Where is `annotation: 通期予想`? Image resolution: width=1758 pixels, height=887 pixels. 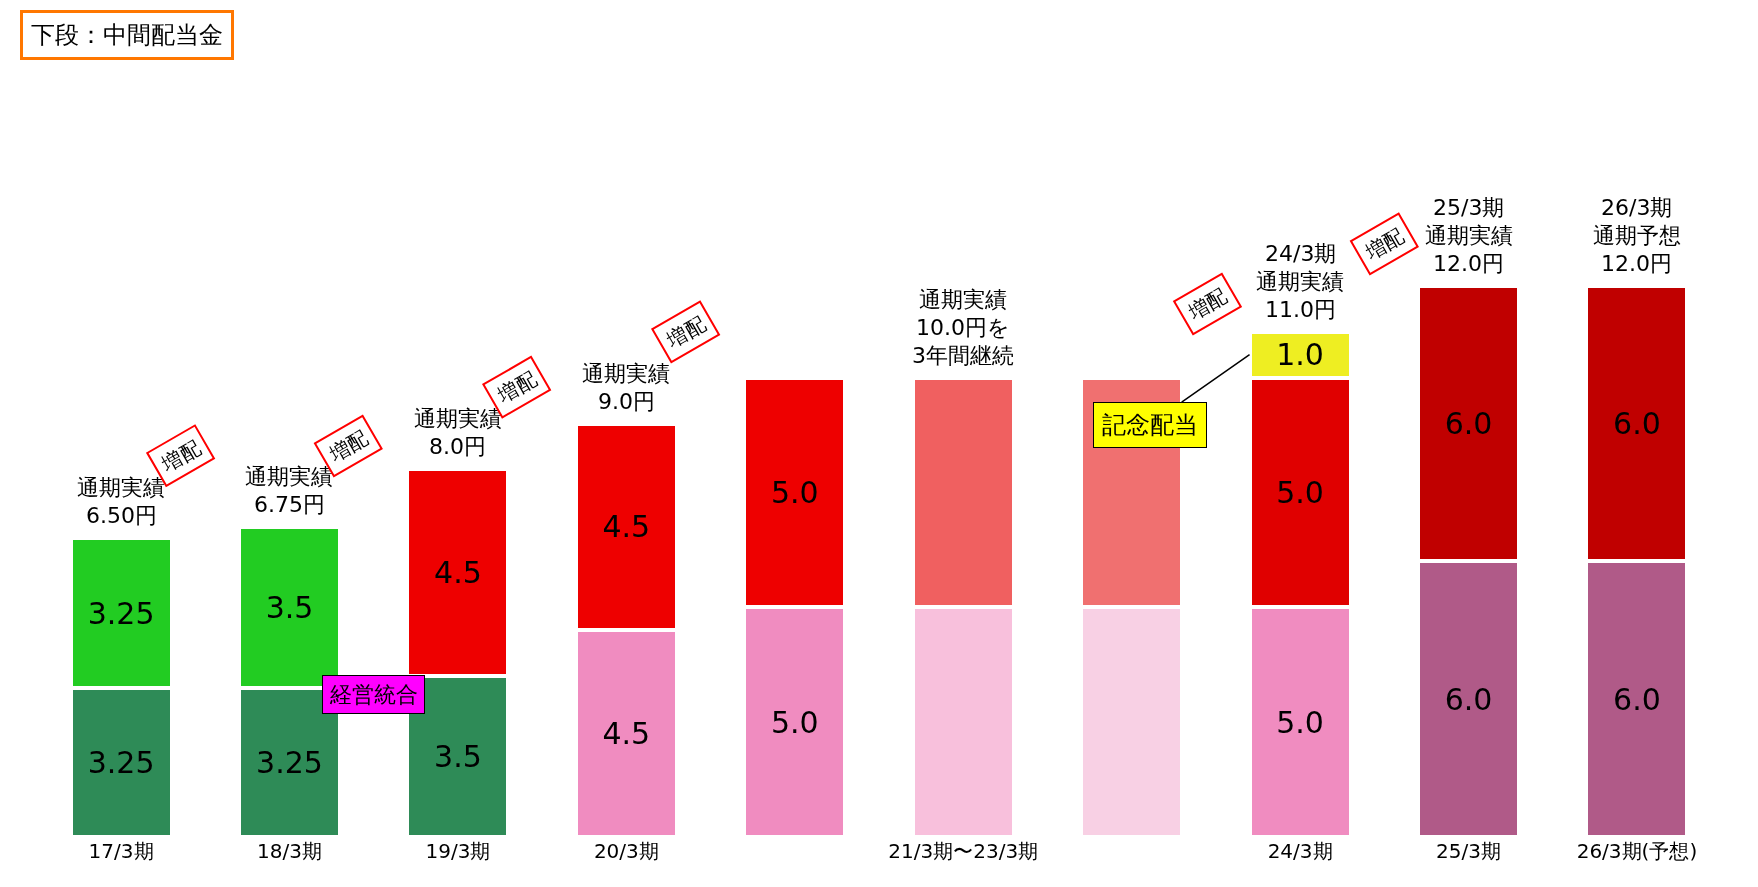
annotation: 通期予想 is located at coordinates (1637, 235).